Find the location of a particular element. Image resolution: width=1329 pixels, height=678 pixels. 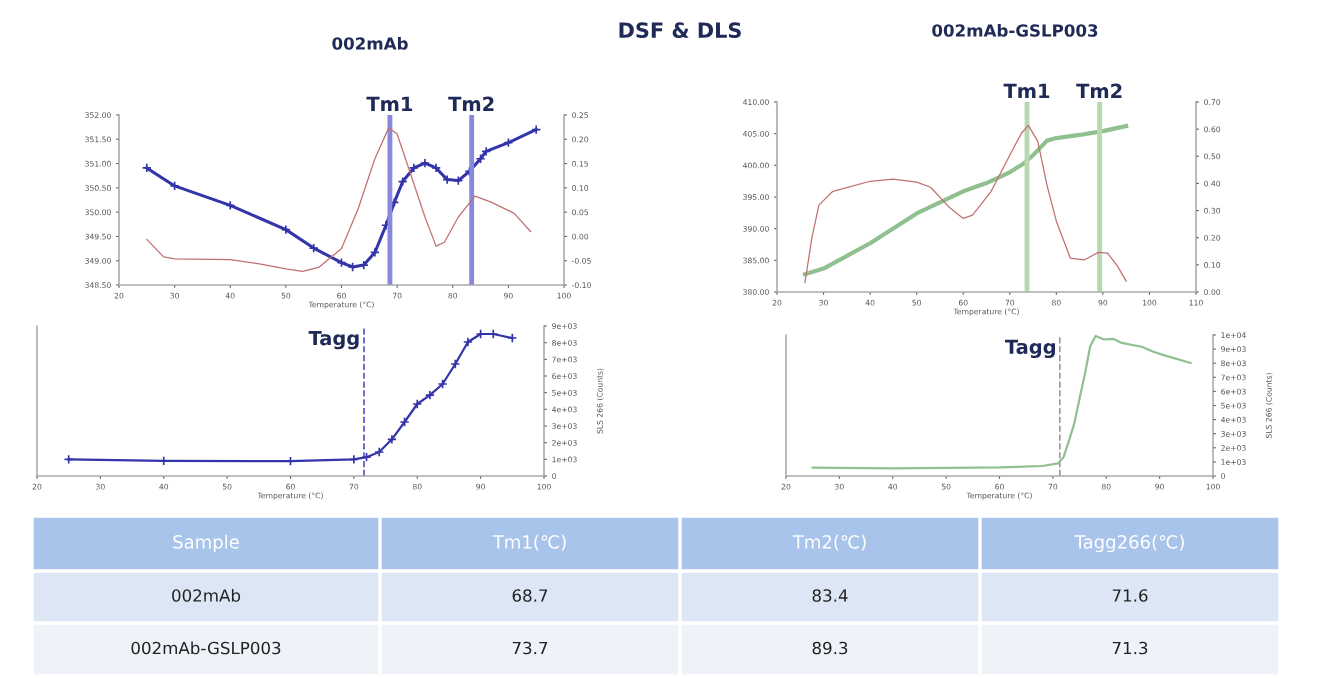

text: 71.3 is located at coordinates (1130, 648).